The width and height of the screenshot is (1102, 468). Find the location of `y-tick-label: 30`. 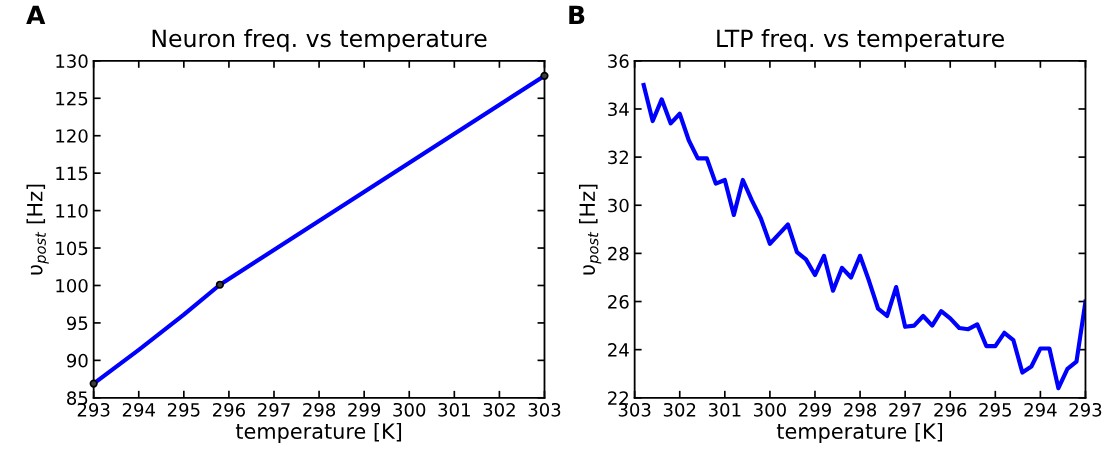

y-tick-label: 30 is located at coordinates (618, 205).